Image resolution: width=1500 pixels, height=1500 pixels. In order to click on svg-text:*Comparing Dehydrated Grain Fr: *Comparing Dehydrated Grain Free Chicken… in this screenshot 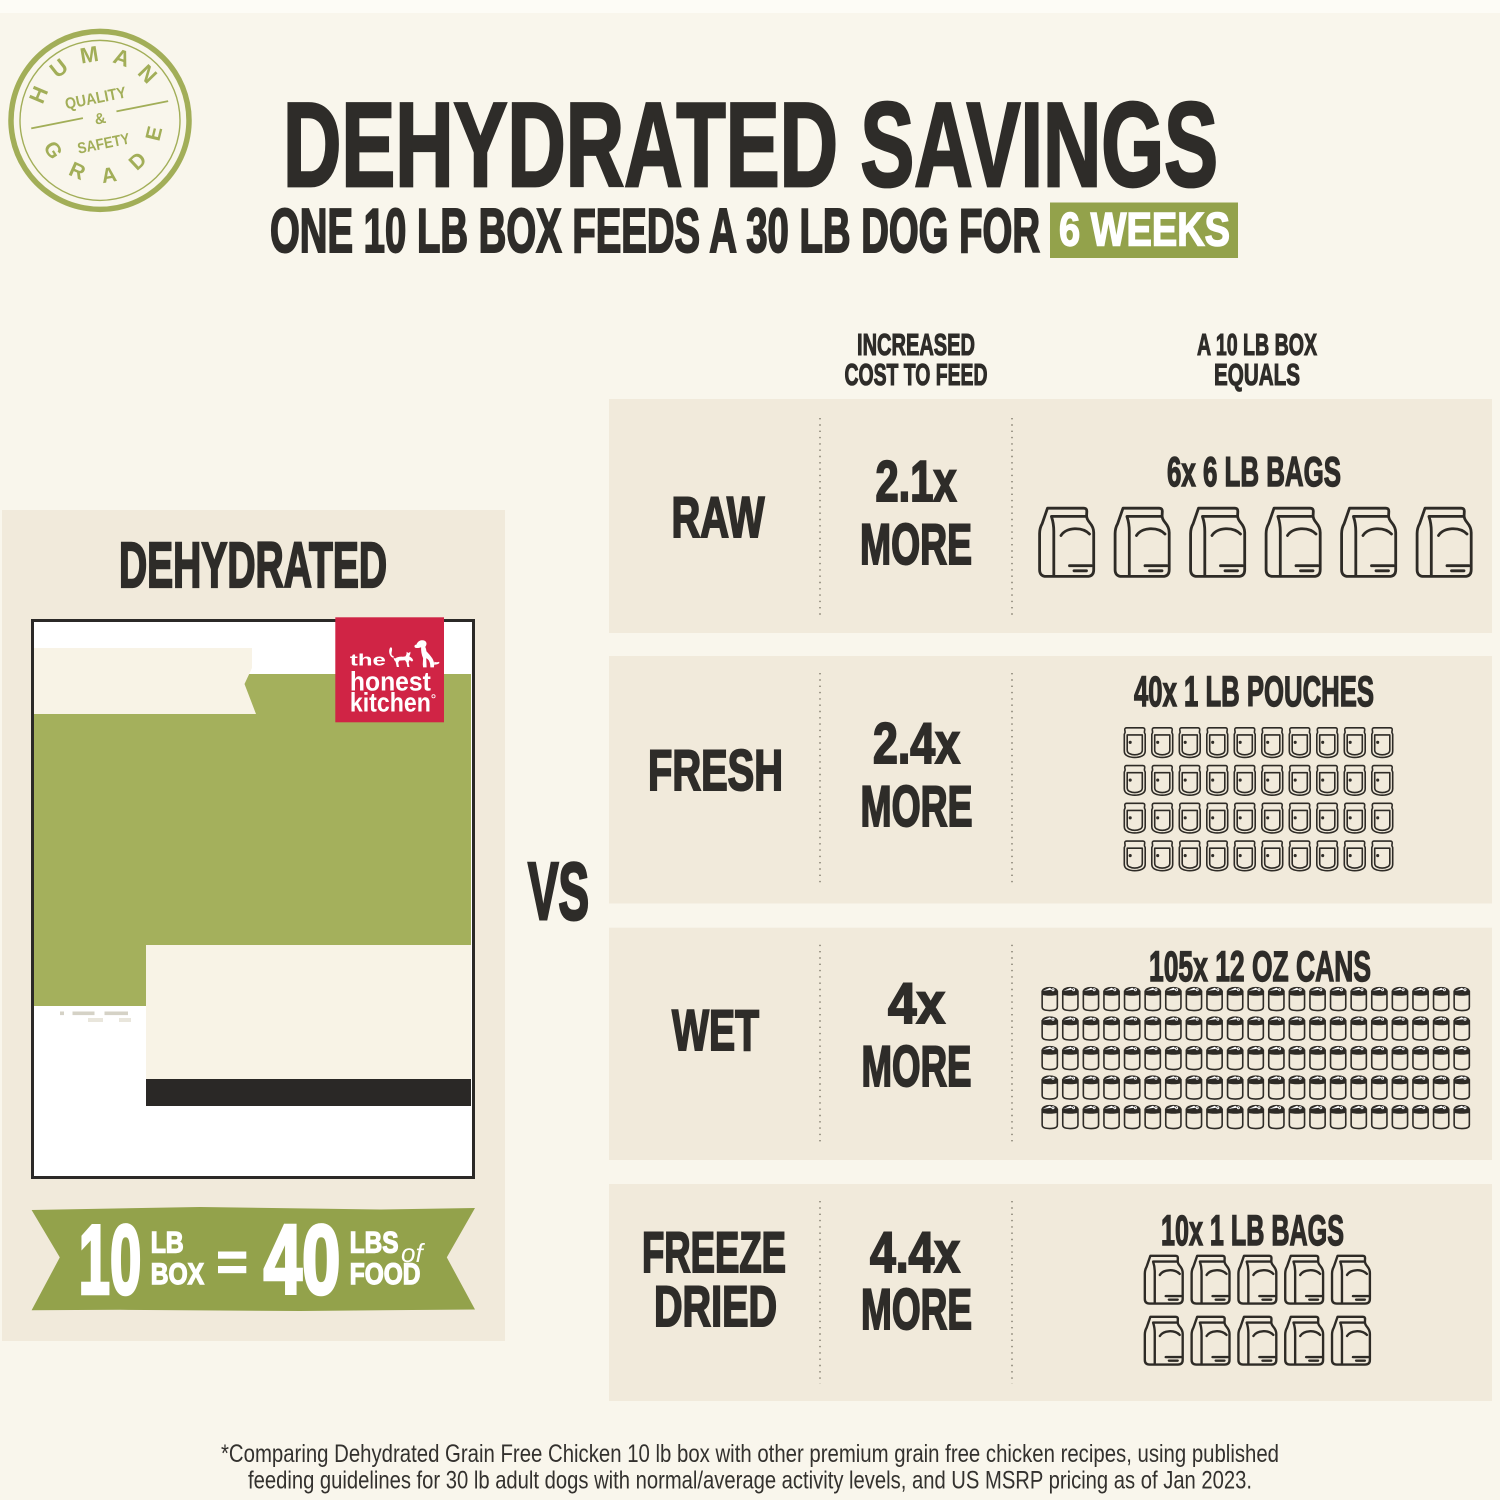, I will do `click(750, 1454)`.